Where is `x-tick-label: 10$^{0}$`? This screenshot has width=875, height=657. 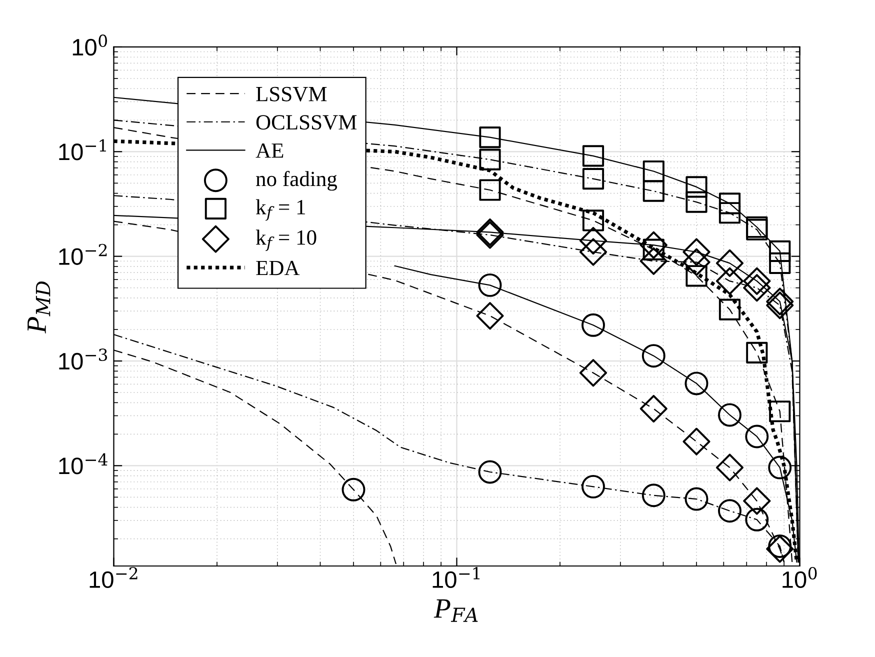 x-tick-label: 10$^{0}$ is located at coordinates (799, 577).